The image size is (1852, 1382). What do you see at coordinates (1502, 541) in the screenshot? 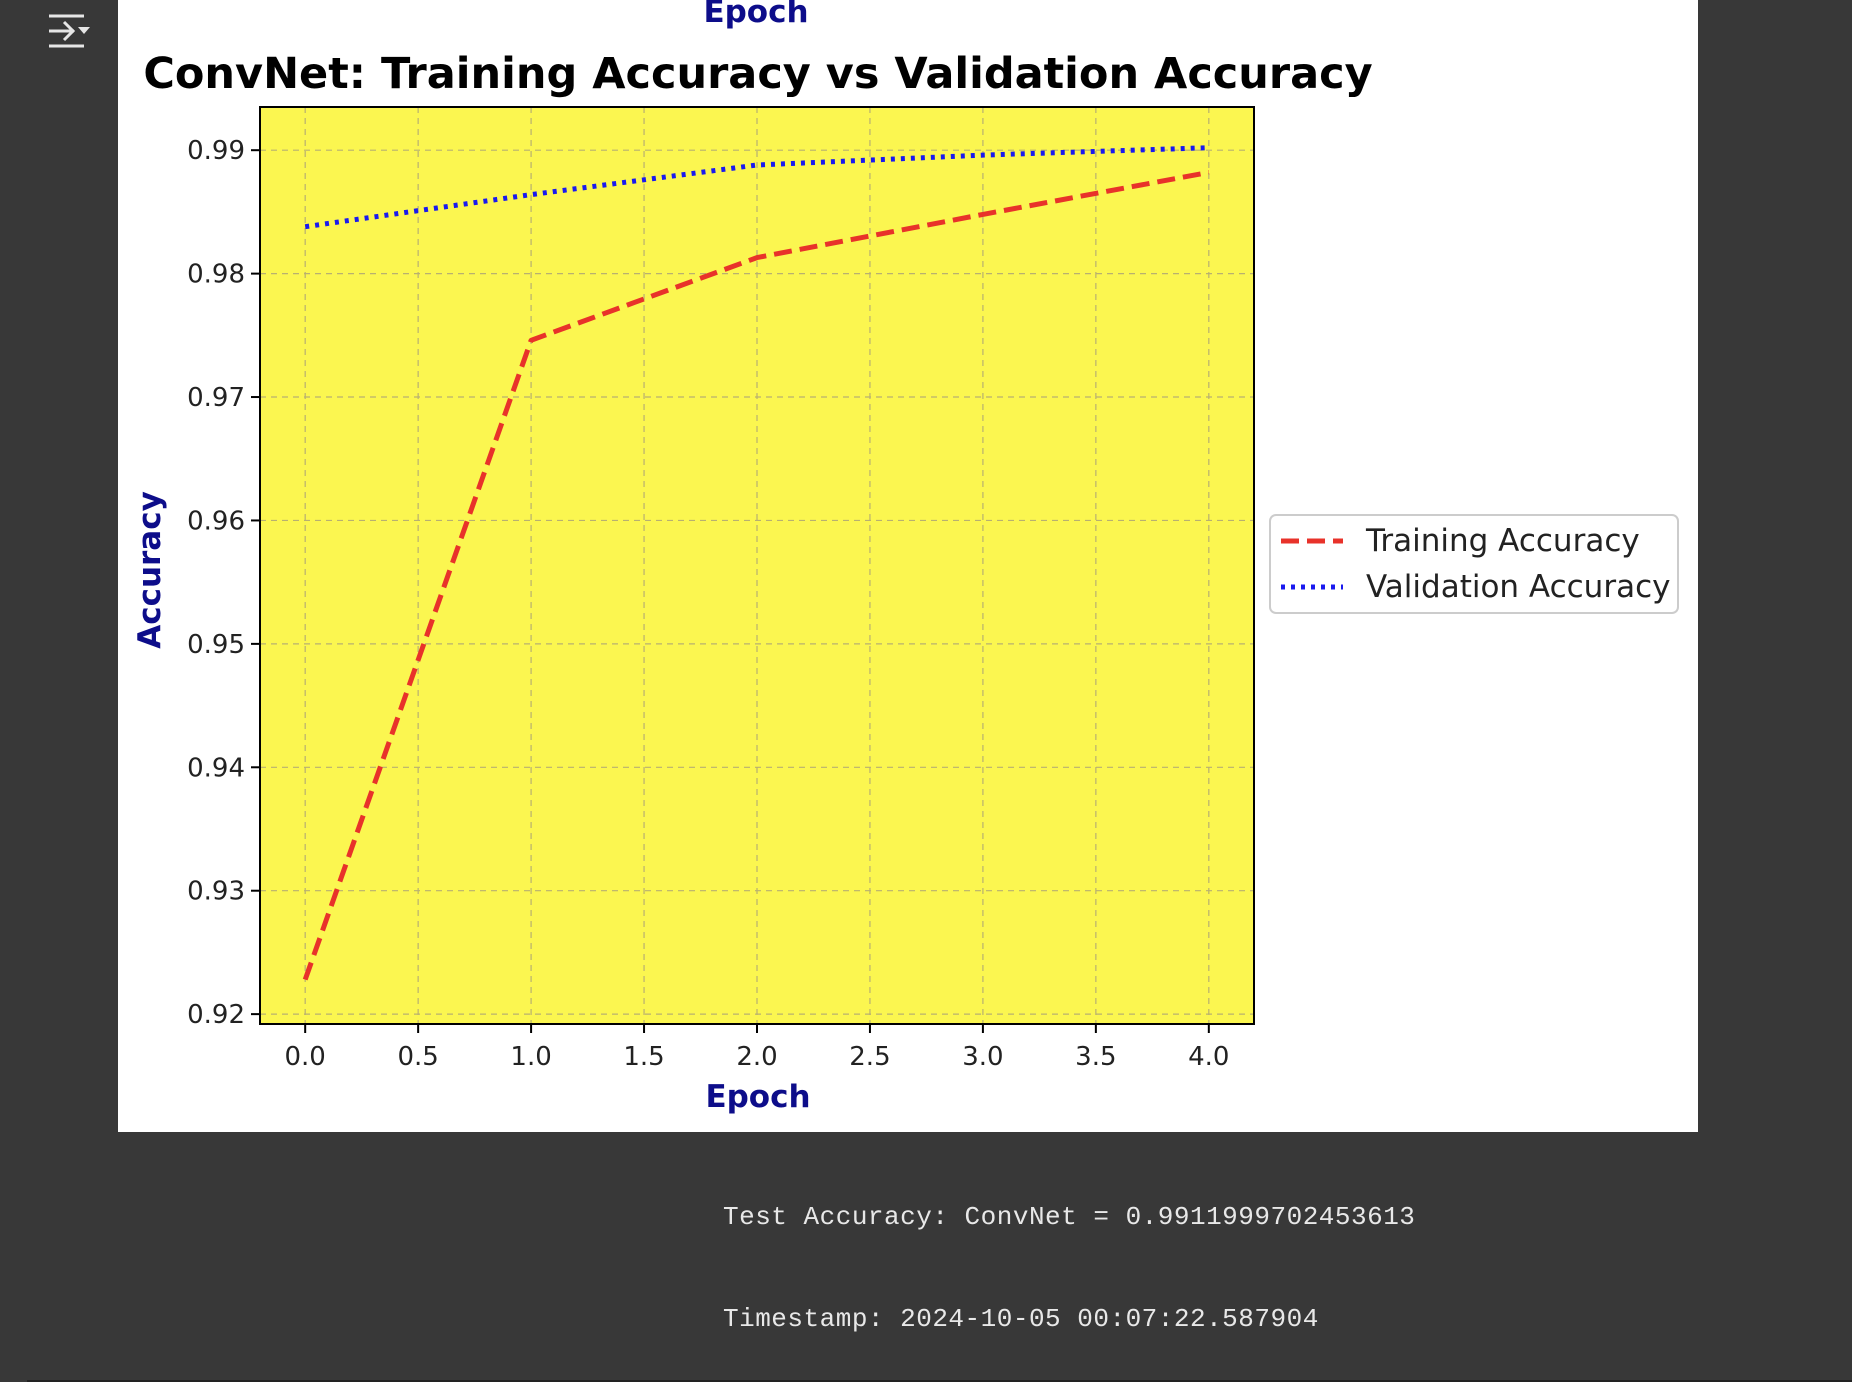
I see `legend-label-training: Training Accuracy` at bounding box center [1502, 541].